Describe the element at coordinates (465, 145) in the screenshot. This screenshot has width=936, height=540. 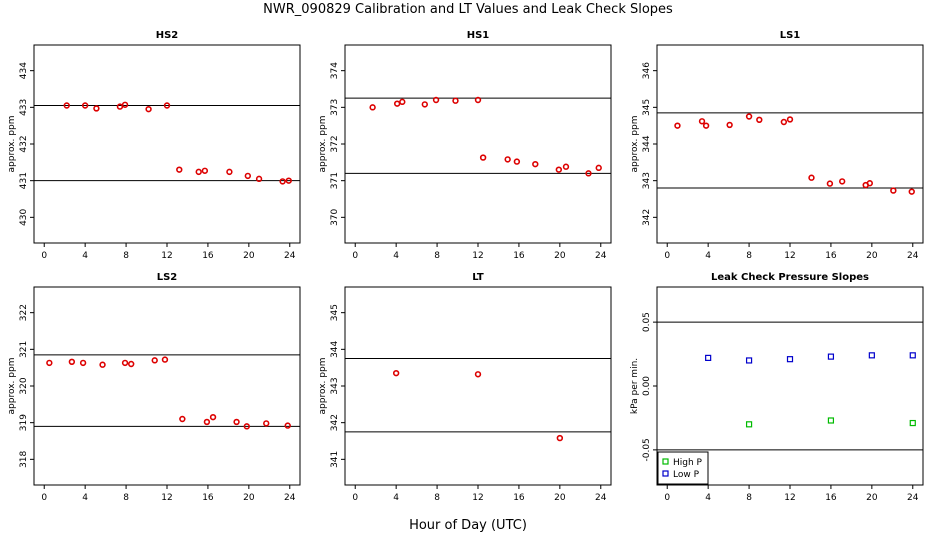
I see `panel-1: HS1 approx. ppm 0 4 8 12 16 20 24 370 371 372 373 374` at that location.